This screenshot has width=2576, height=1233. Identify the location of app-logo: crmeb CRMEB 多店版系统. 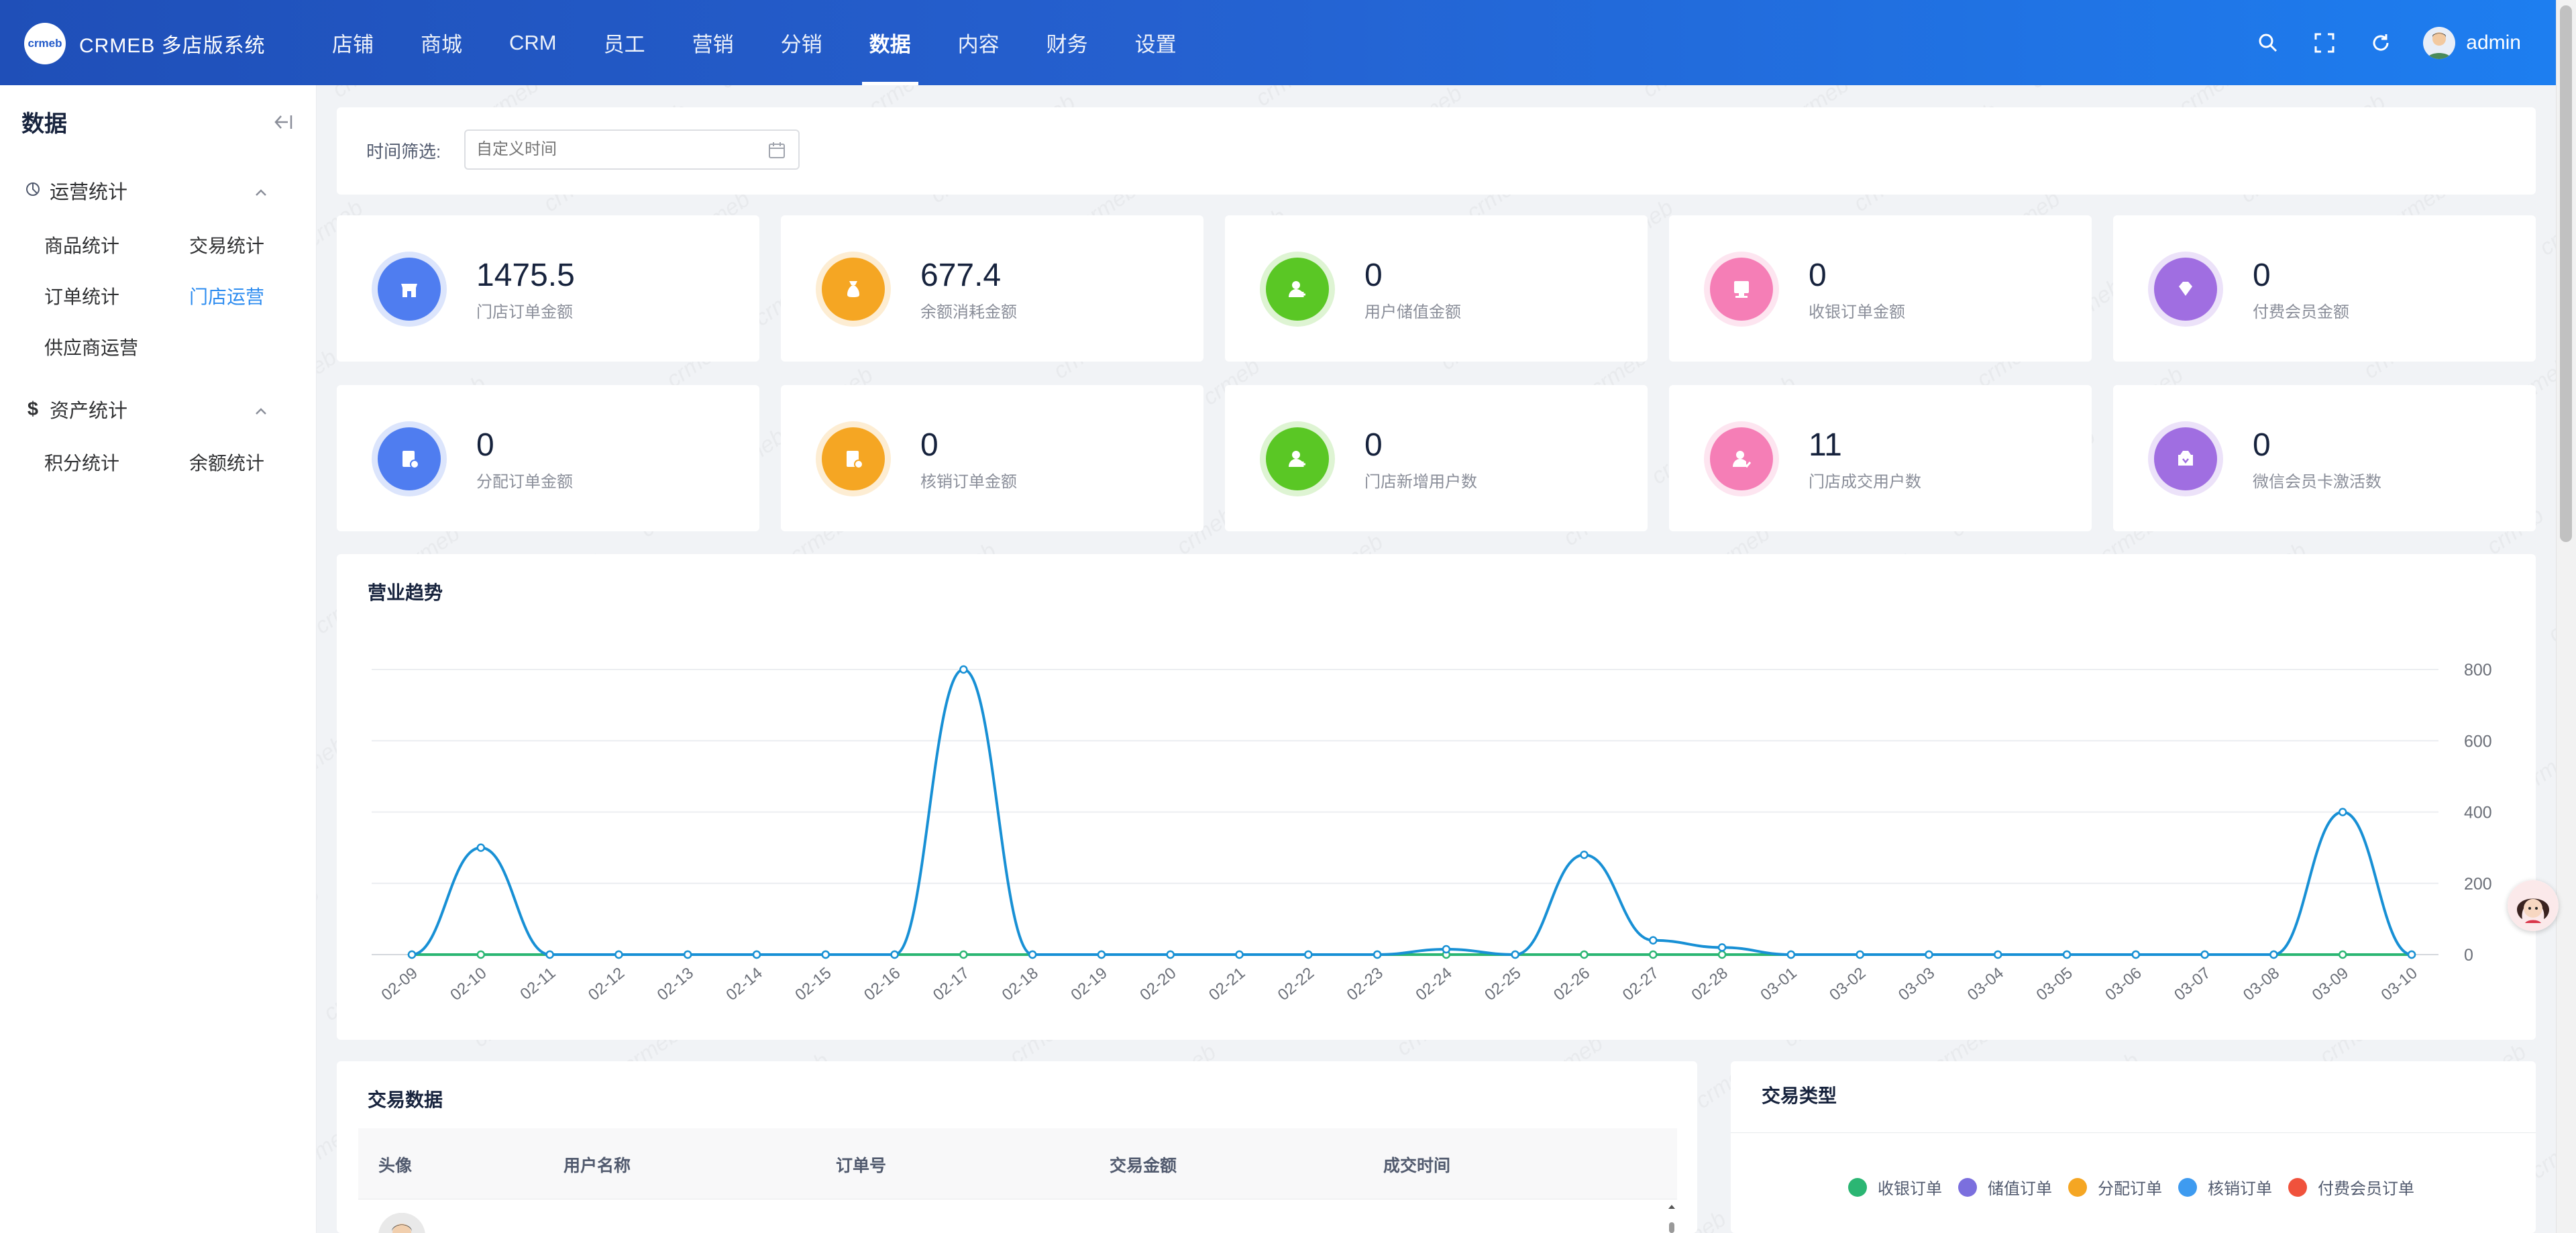
(145, 44).